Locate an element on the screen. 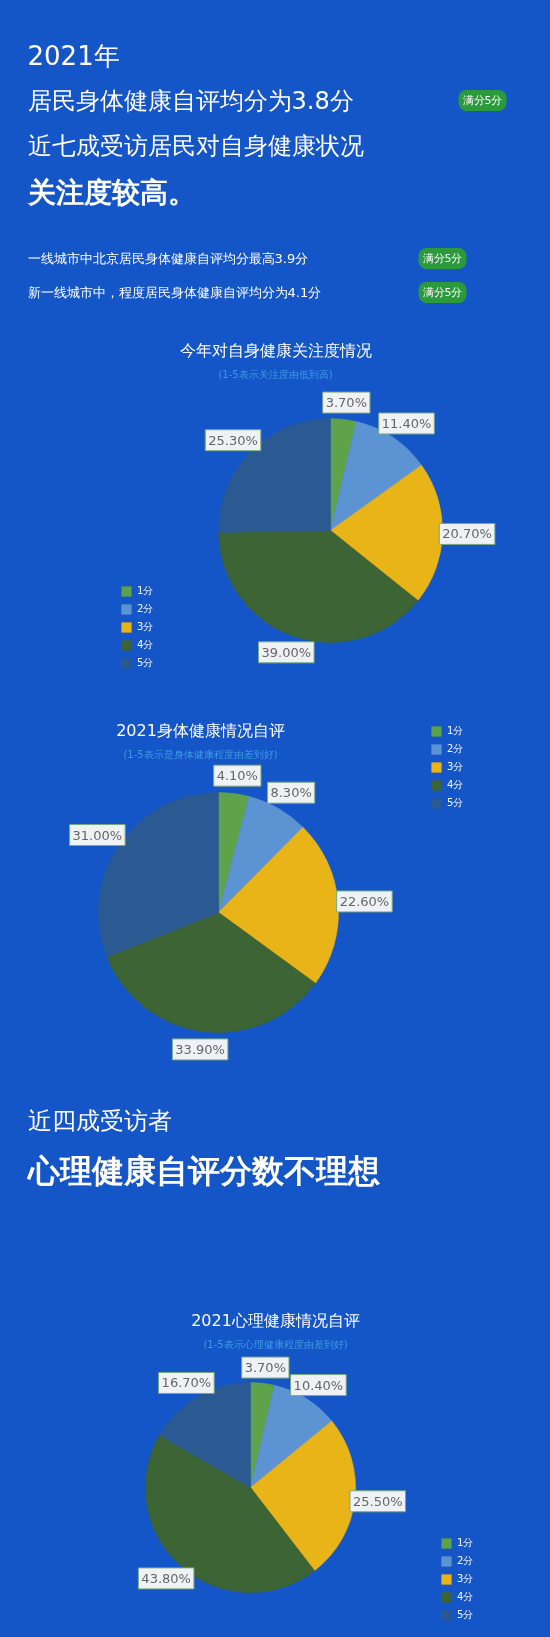 The image size is (550, 1637). chart-subtitle: (1-5表示关注度由低到高) is located at coordinates (275, 374).